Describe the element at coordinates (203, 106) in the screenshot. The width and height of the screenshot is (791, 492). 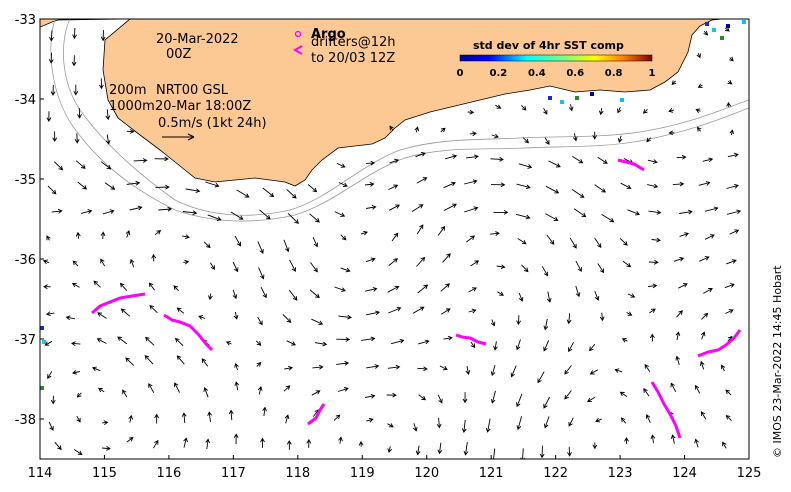
I see `product-time-label: 20-Mar 18:00Z` at that location.